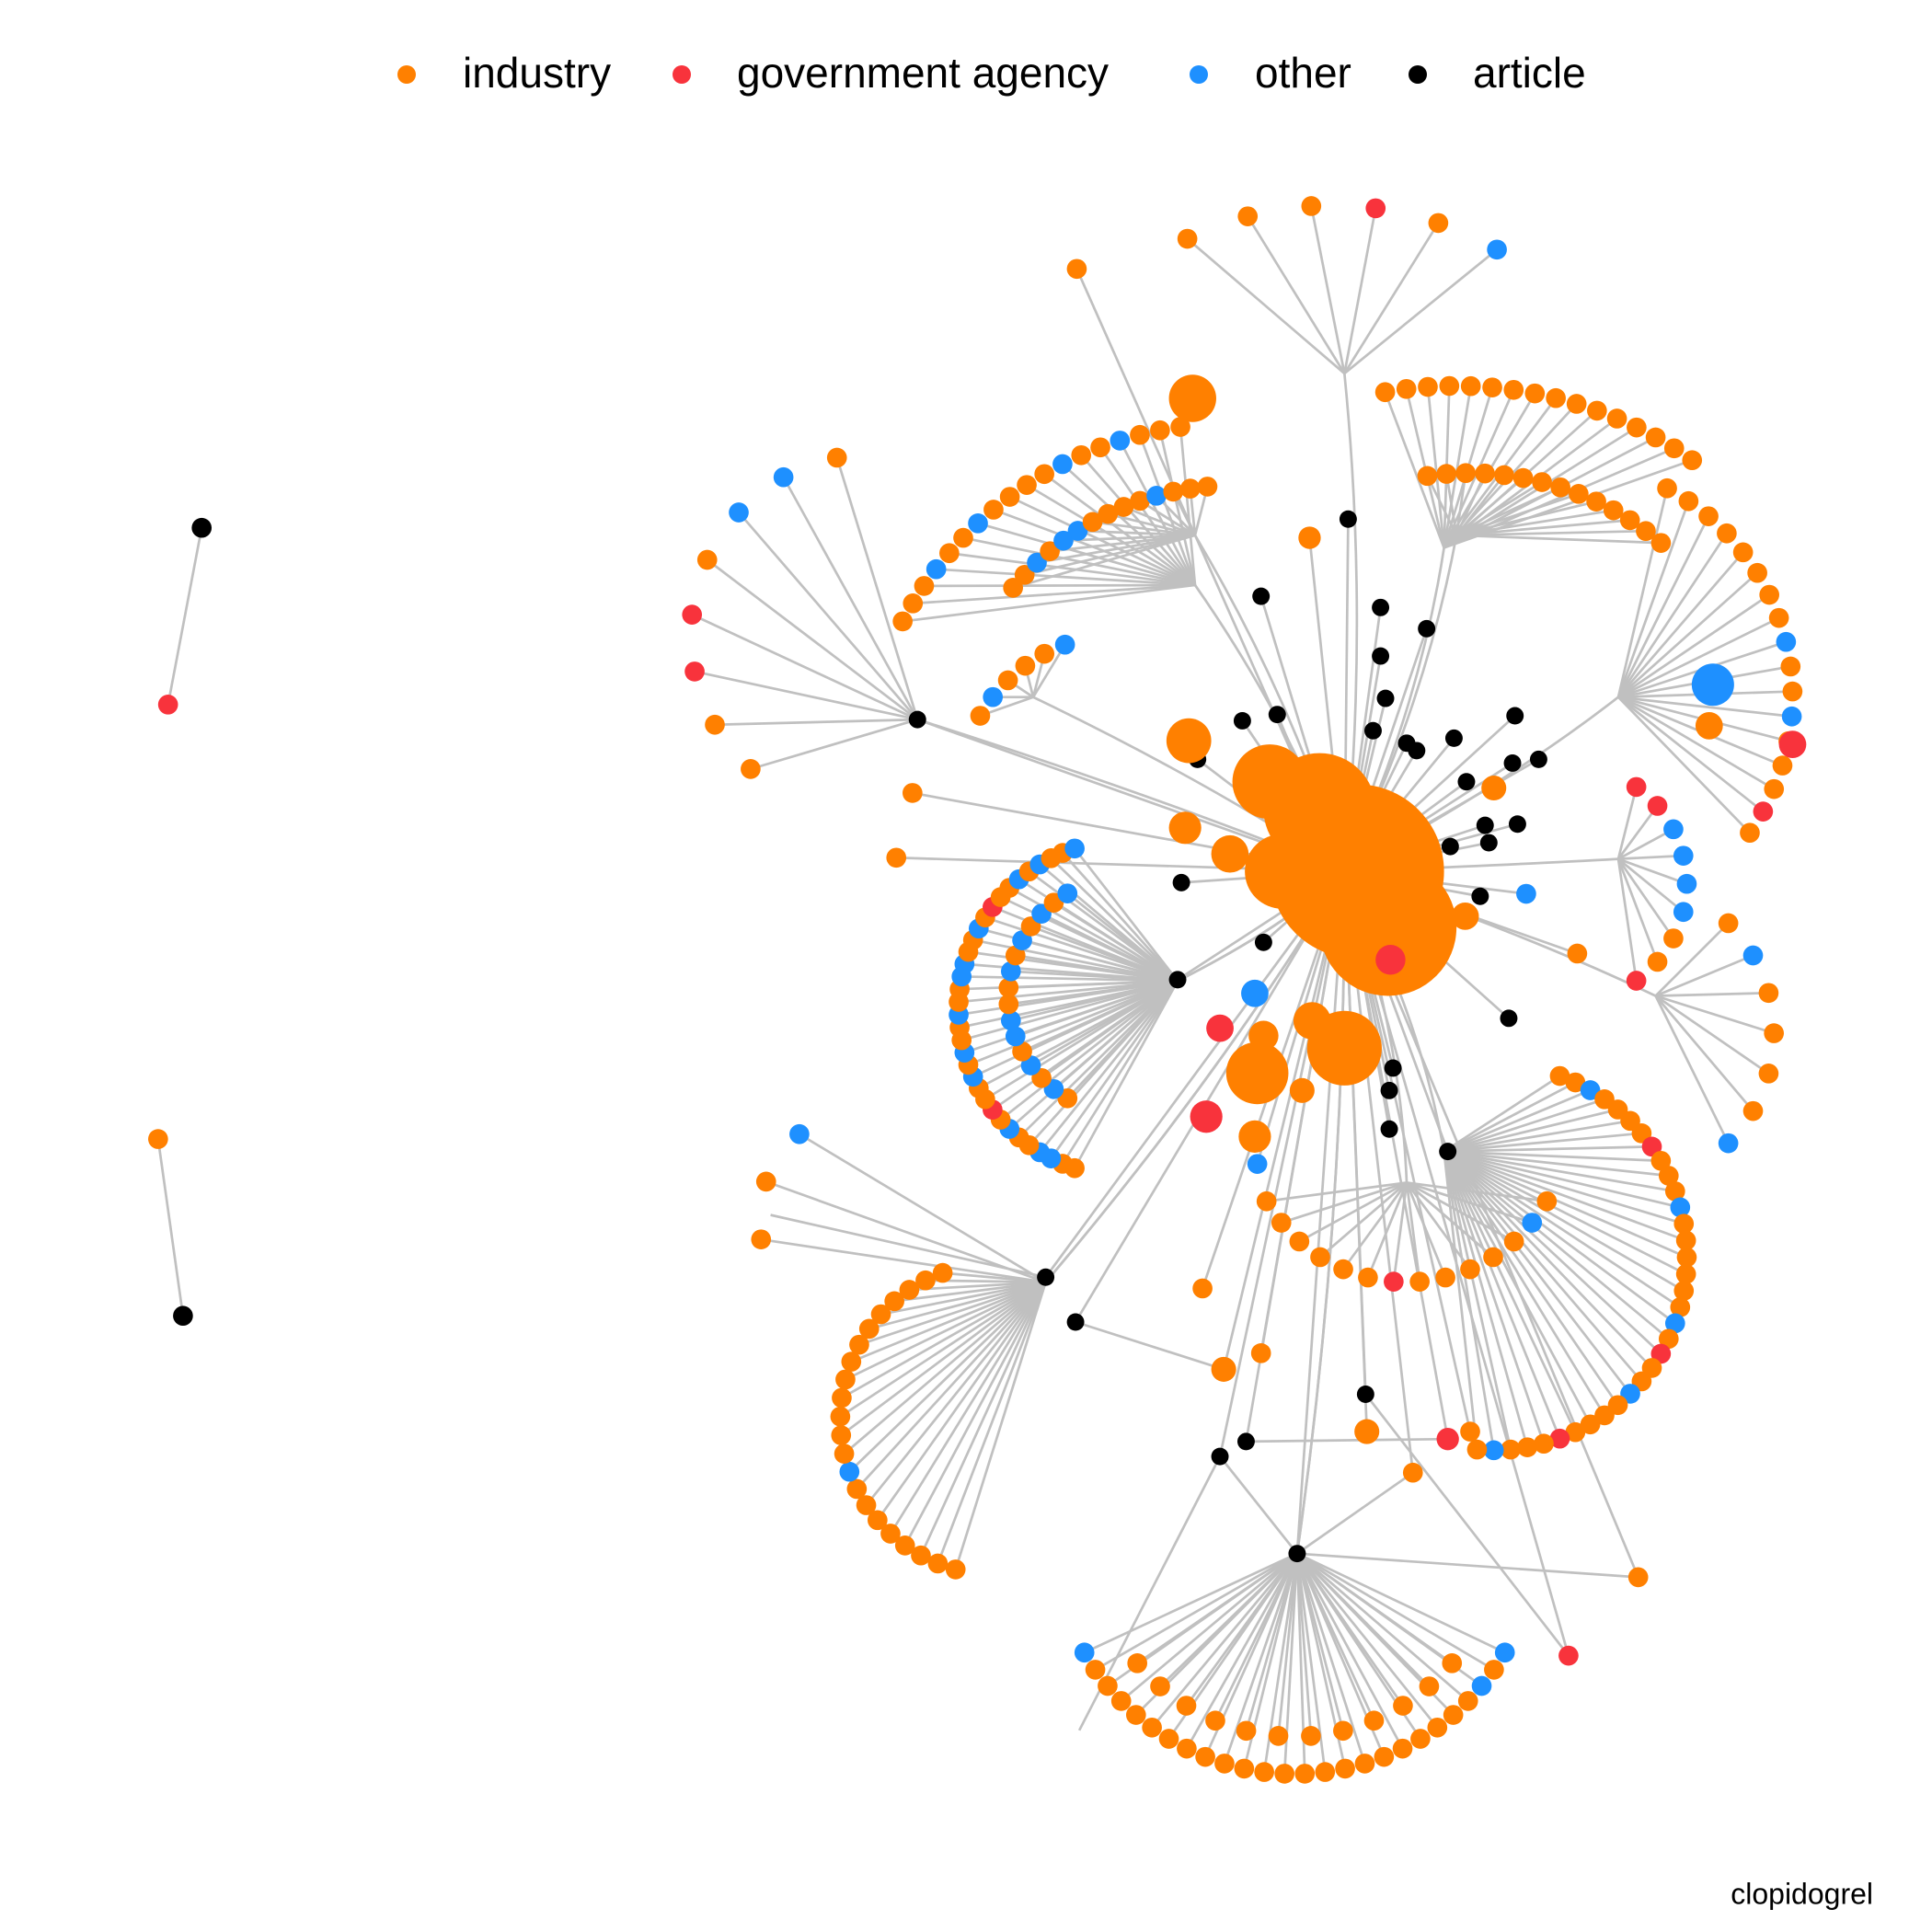 This screenshot has height=1932, width=1932. What do you see at coordinates (1802, 1893) in the screenshot?
I see `caption: clopidogrel` at bounding box center [1802, 1893].